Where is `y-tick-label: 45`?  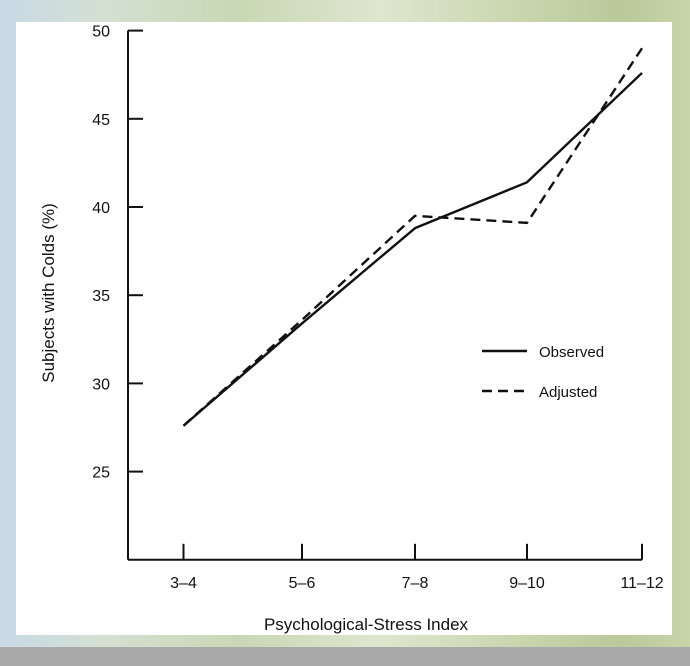
y-tick-label: 45 is located at coordinates (101, 120).